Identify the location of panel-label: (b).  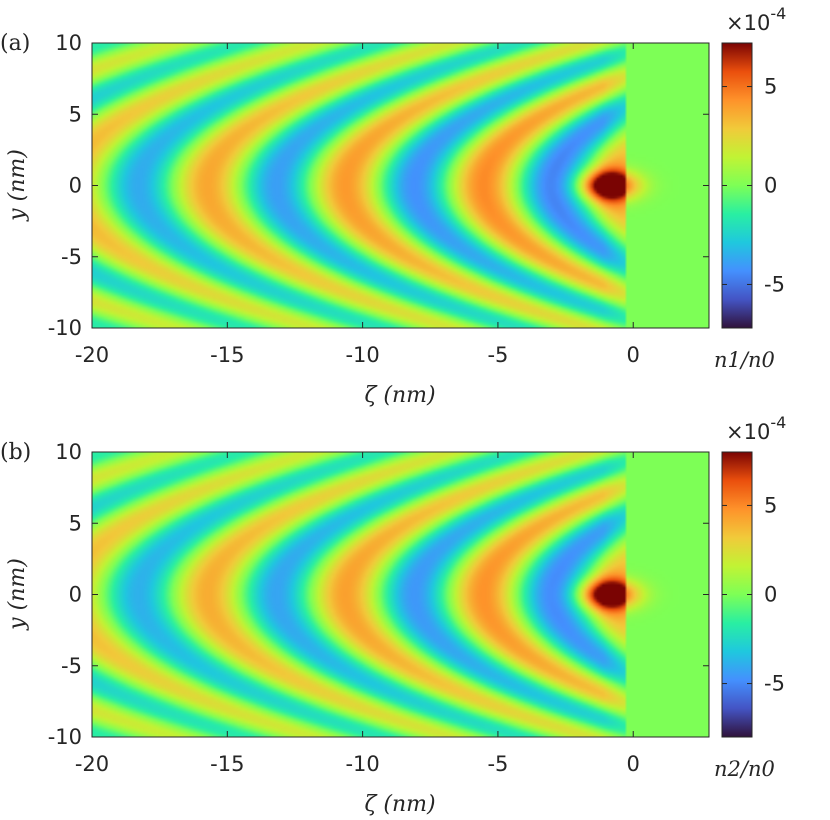
(15, 452).